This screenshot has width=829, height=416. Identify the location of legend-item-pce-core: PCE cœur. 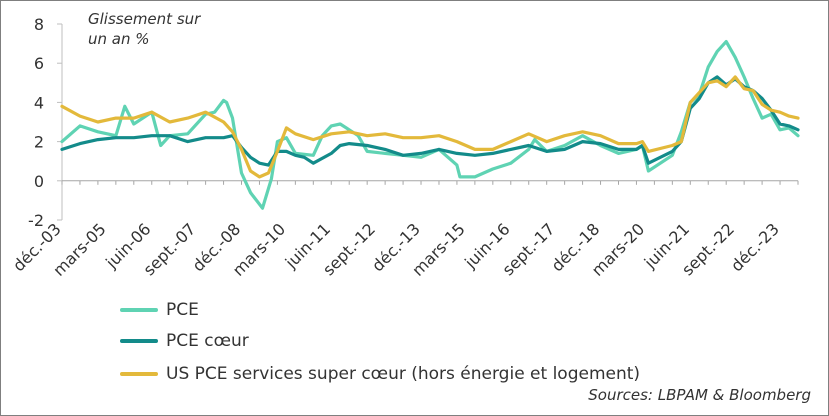
(184, 341).